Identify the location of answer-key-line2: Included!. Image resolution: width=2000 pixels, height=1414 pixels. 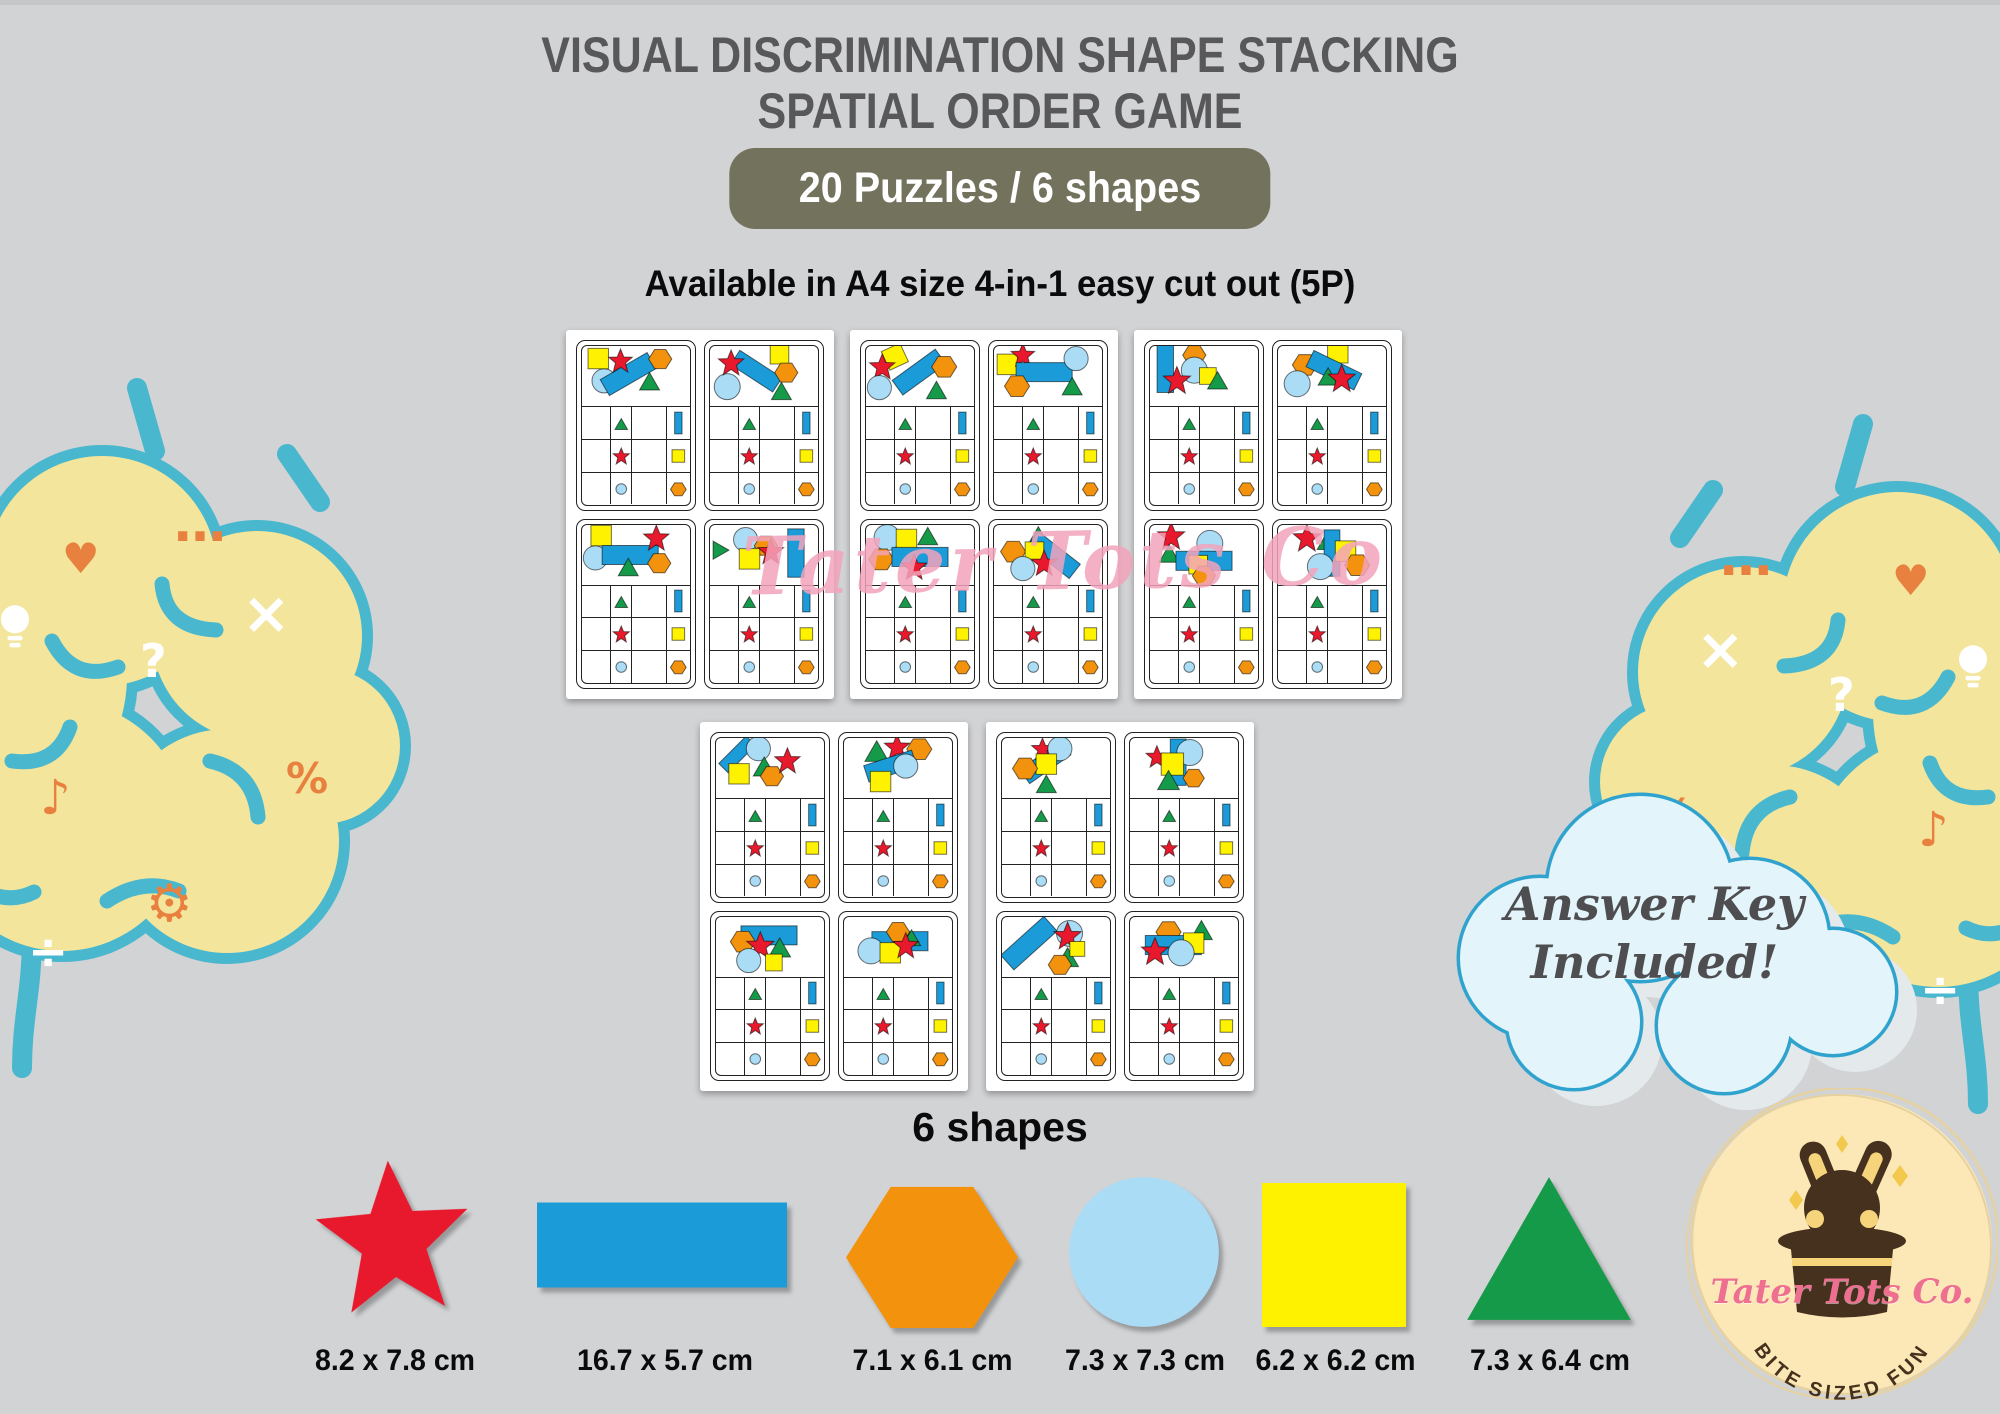
(1654, 961).